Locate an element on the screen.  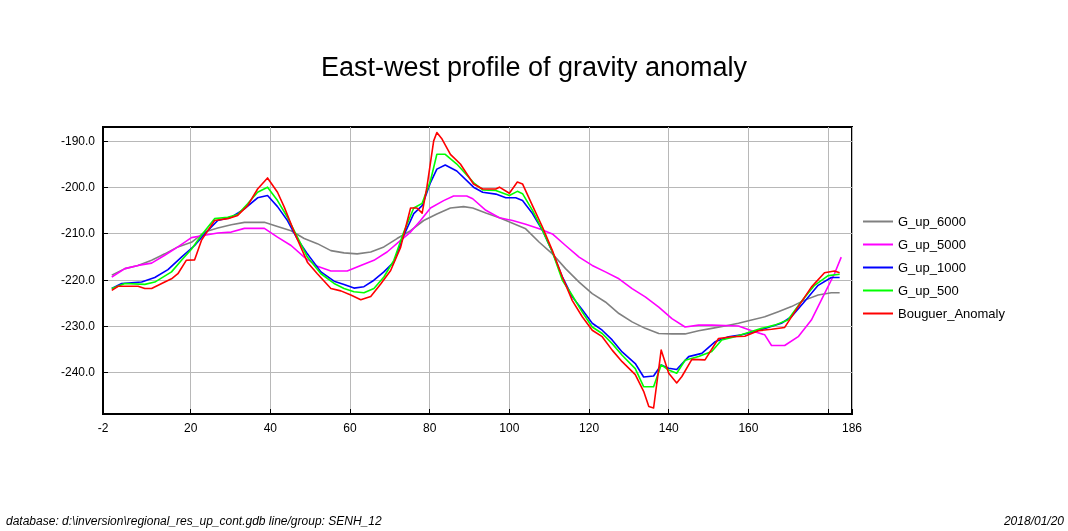
x-tick-label: 40 is located at coordinates (270, 428).